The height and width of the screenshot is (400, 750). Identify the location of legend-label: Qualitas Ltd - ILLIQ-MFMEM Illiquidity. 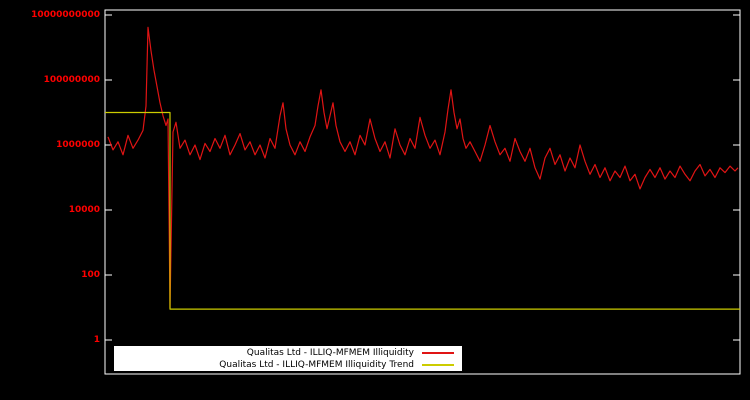
(330, 352).